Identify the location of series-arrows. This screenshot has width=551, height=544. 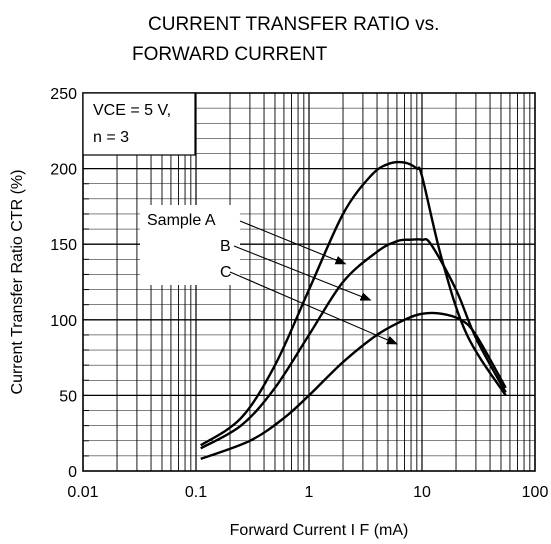
(313, 282).